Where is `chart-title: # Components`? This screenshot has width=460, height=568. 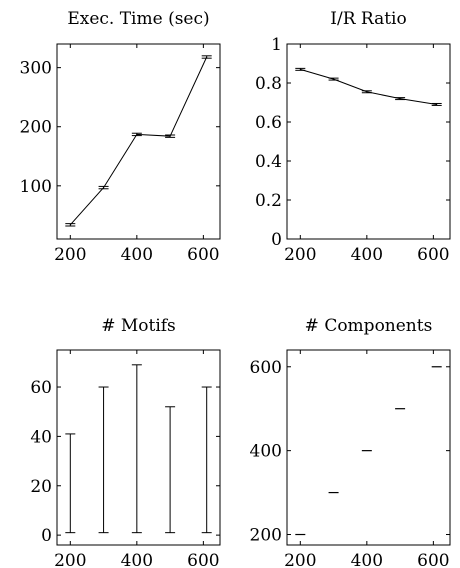
chart-title: # Components is located at coordinates (369, 326).